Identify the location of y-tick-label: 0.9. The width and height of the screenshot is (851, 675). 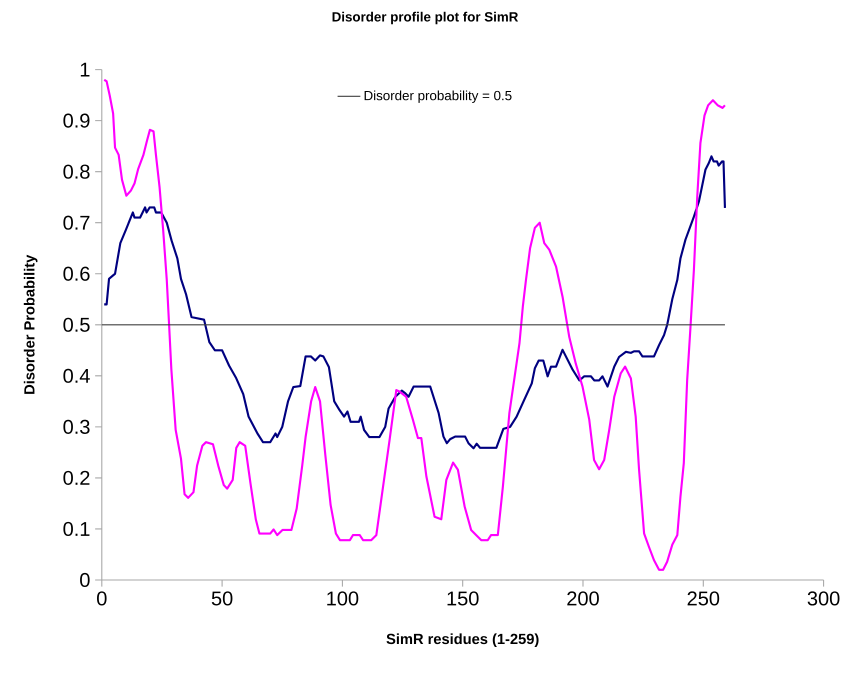
(76, 121).